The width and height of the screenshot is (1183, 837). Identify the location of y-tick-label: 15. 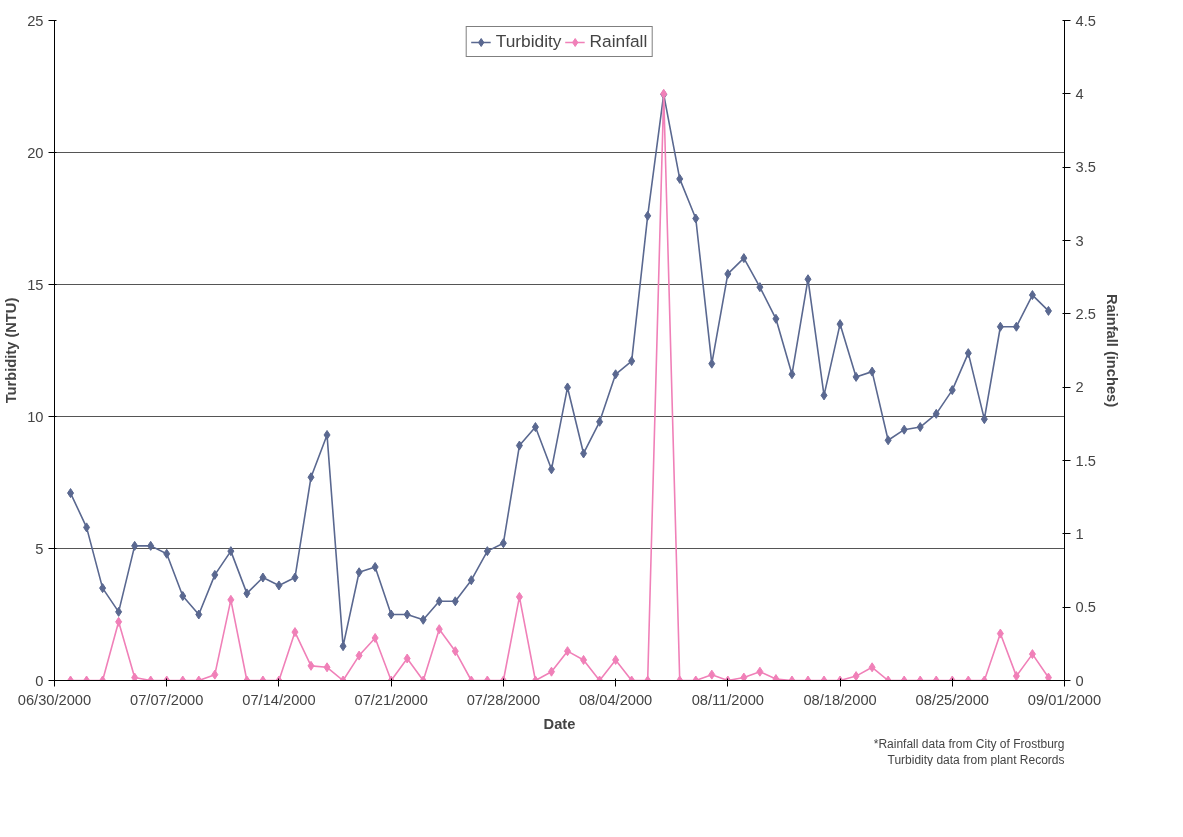
(35, 284).